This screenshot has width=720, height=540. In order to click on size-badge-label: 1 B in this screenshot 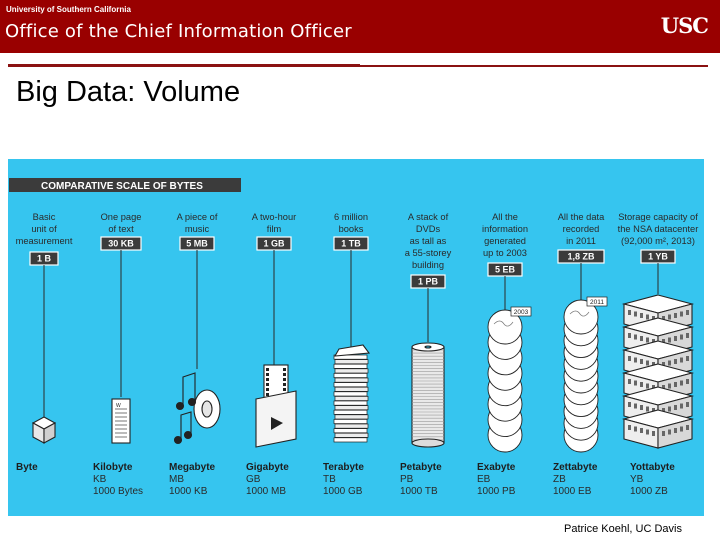, I will do `click(44, 259)`.